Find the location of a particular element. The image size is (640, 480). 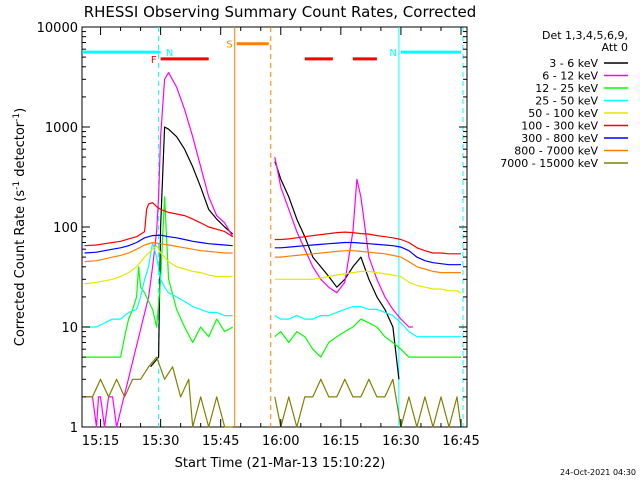

y-axis-label-end: ) is located at coordinates (20, 110).